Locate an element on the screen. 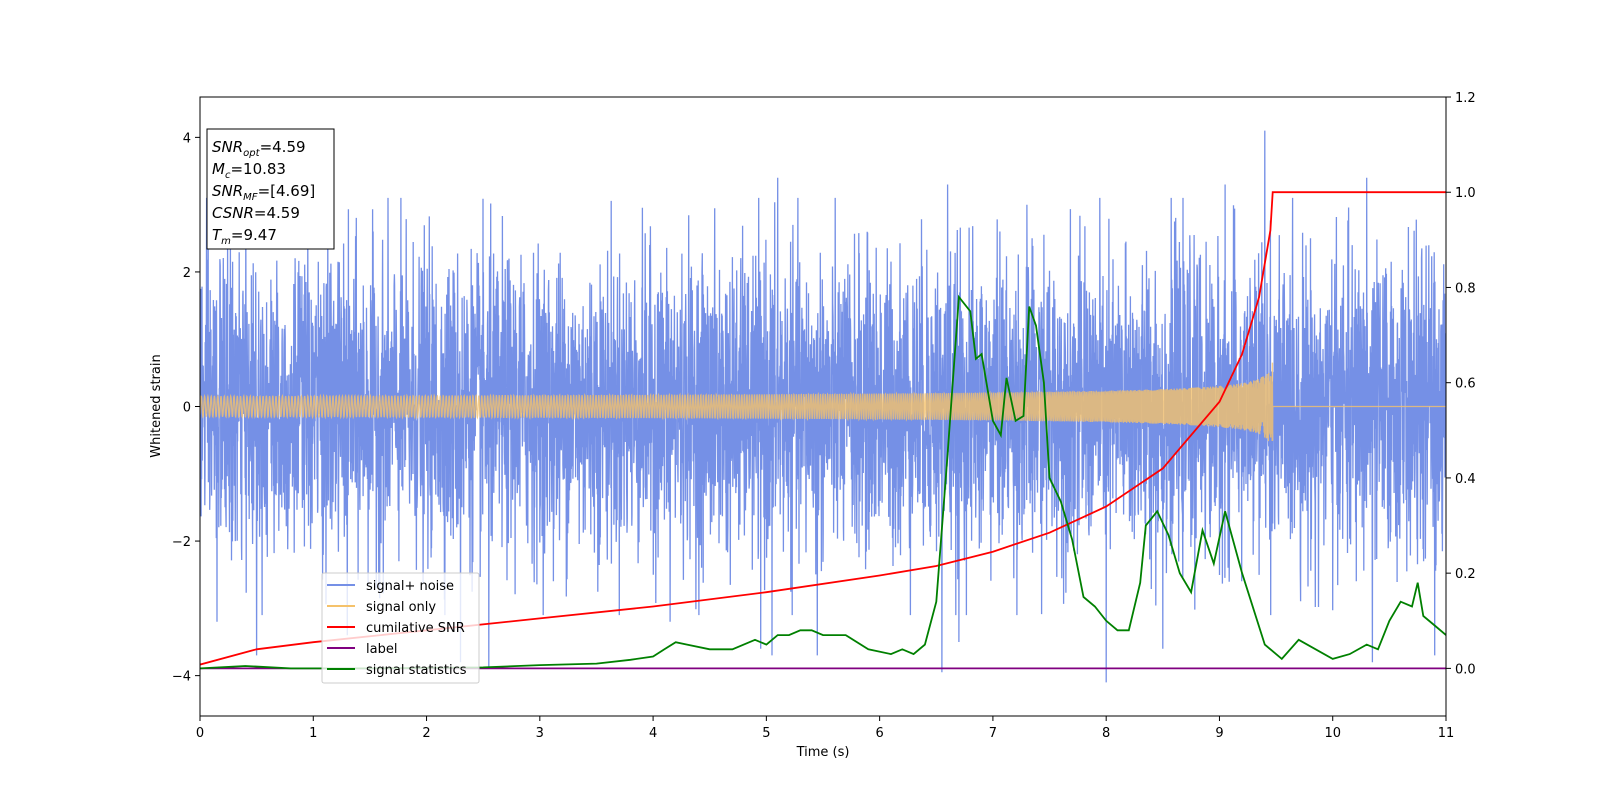 The height and width of the screenshot is (800, 1600). x-axis: 0 1 2 3 4 5 6 7 8 9 10 11 is located at coordinates (825, 728).